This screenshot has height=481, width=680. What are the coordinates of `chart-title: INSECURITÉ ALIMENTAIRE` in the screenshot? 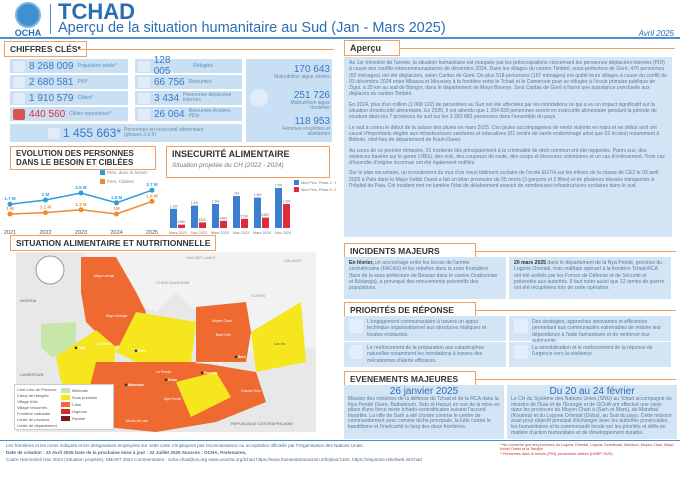 It's located at (231, 154).